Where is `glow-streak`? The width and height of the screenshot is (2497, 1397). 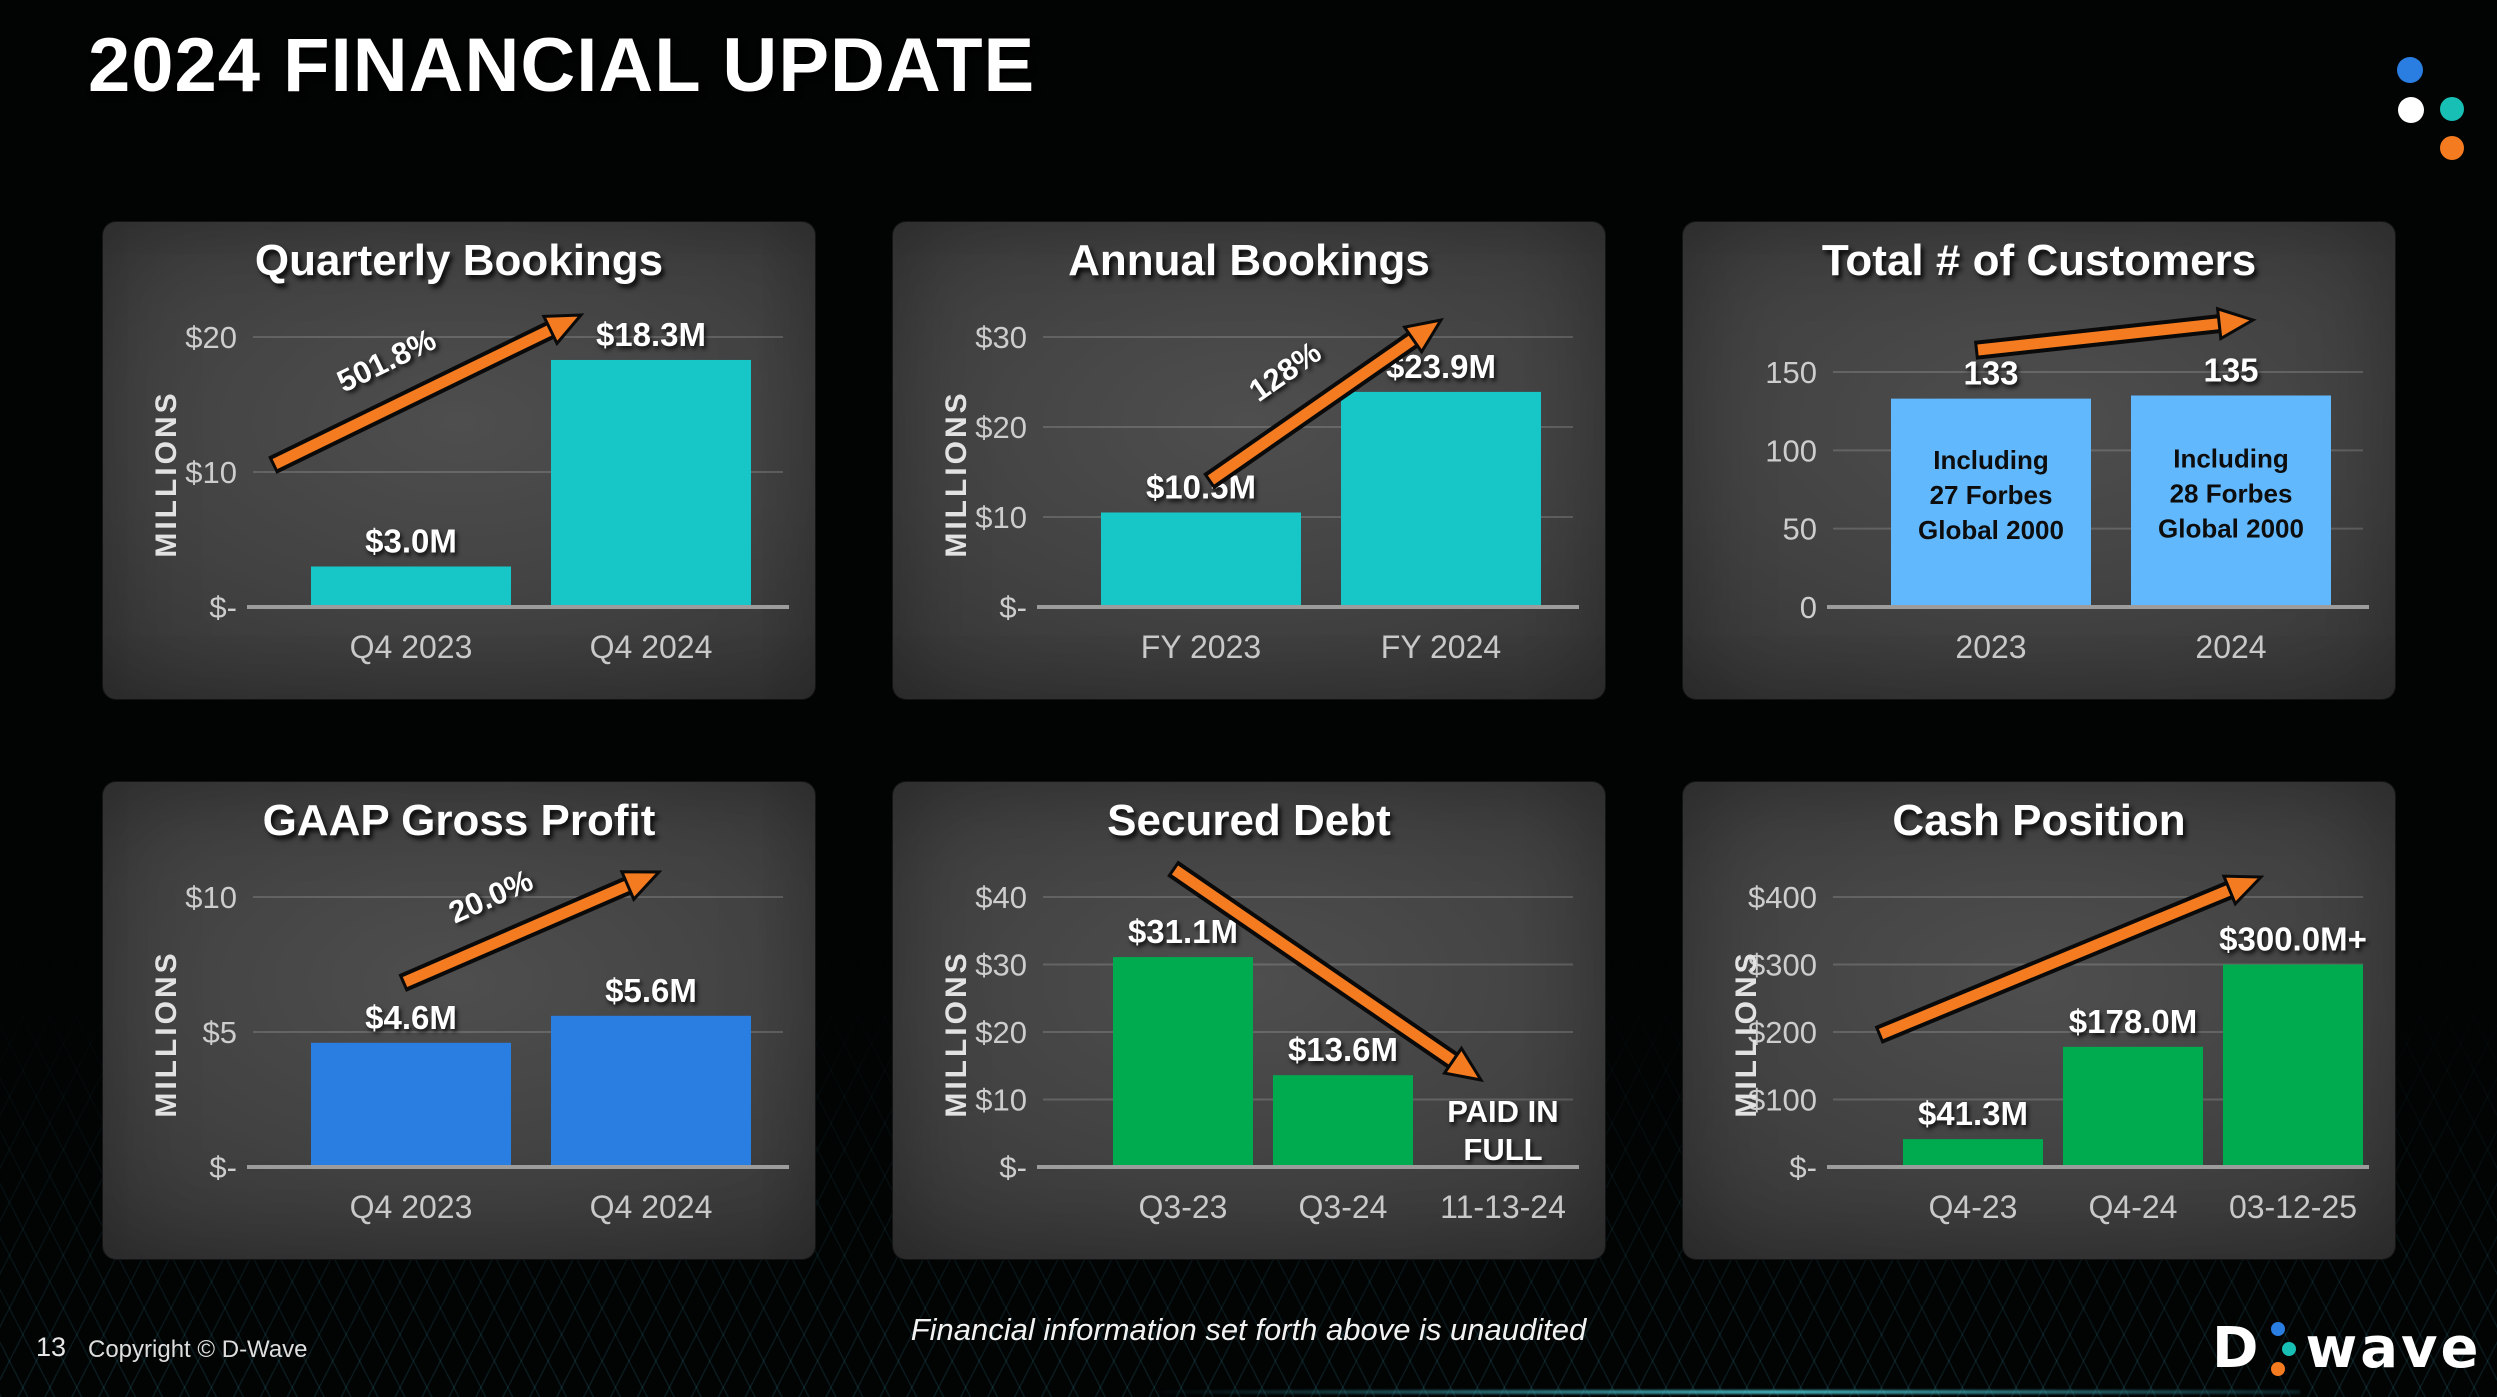
glow-streak is located at coordinates (1725, 1392).